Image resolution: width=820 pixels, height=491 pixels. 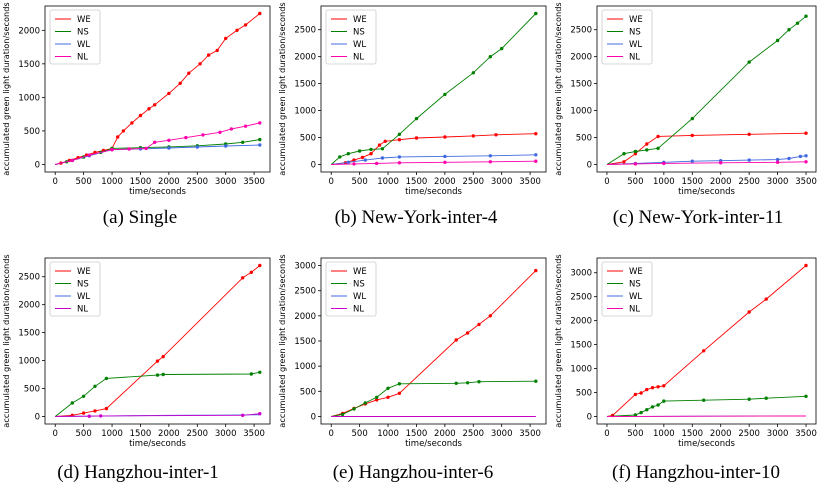 I want to click on y-tick-label: 2000, so click(x=305, y=317).